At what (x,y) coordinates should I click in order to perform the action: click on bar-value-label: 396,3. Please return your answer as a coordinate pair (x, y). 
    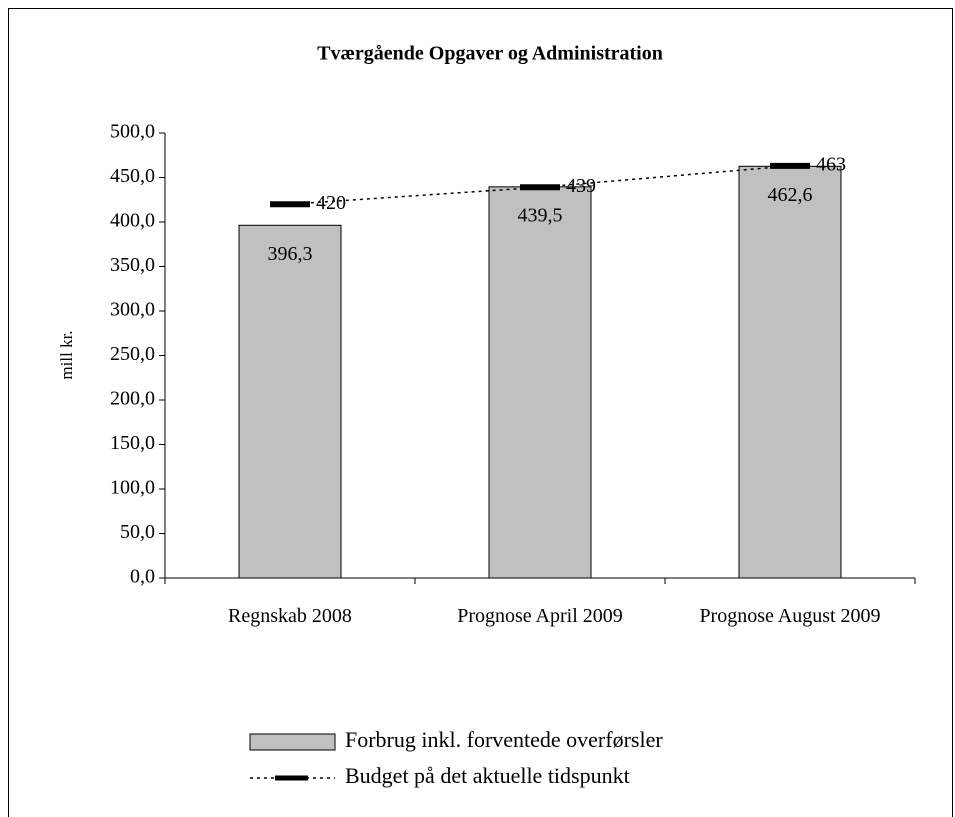
    Looking at the image, I should click on (290, 254).